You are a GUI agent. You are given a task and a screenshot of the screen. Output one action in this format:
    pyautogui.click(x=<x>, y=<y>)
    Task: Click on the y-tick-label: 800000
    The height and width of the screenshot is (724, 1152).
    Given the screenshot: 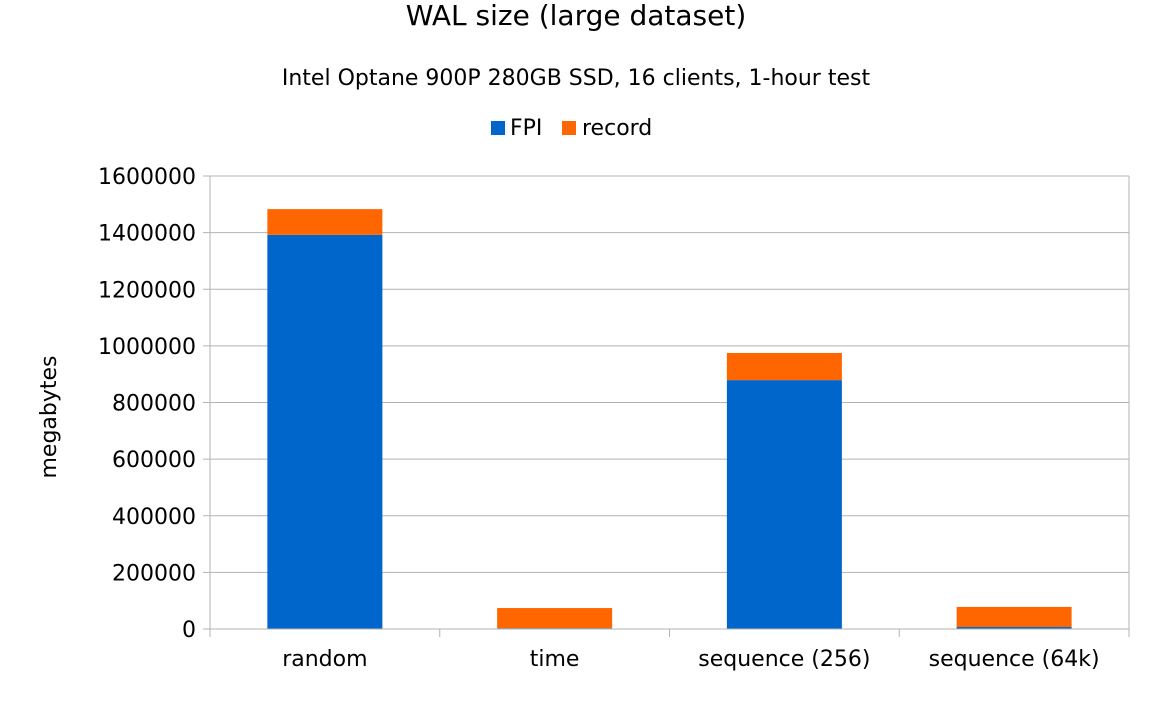 What is the action you would take?
    pyautogui.click(x=154, y=404)
    